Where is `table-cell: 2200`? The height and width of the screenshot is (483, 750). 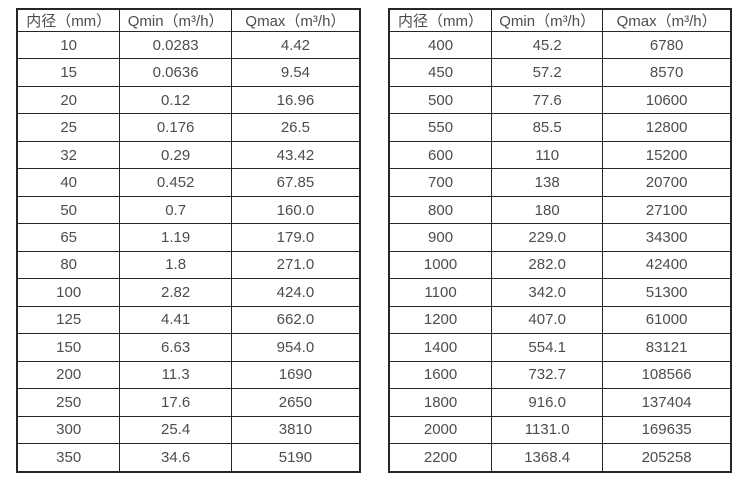
table-cell: 2200 is located at coordinates (440, 458).